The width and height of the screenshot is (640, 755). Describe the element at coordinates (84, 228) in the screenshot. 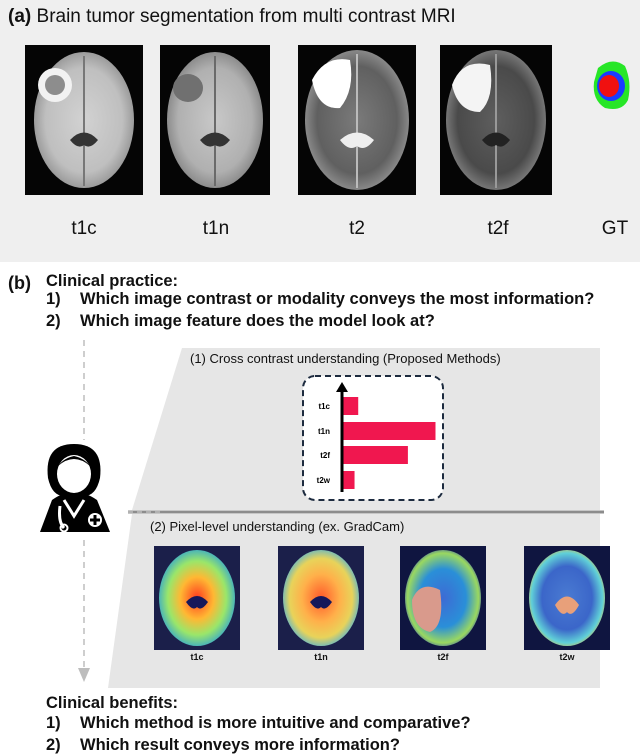

I see `mod-label-t1c: t1c` at that location.